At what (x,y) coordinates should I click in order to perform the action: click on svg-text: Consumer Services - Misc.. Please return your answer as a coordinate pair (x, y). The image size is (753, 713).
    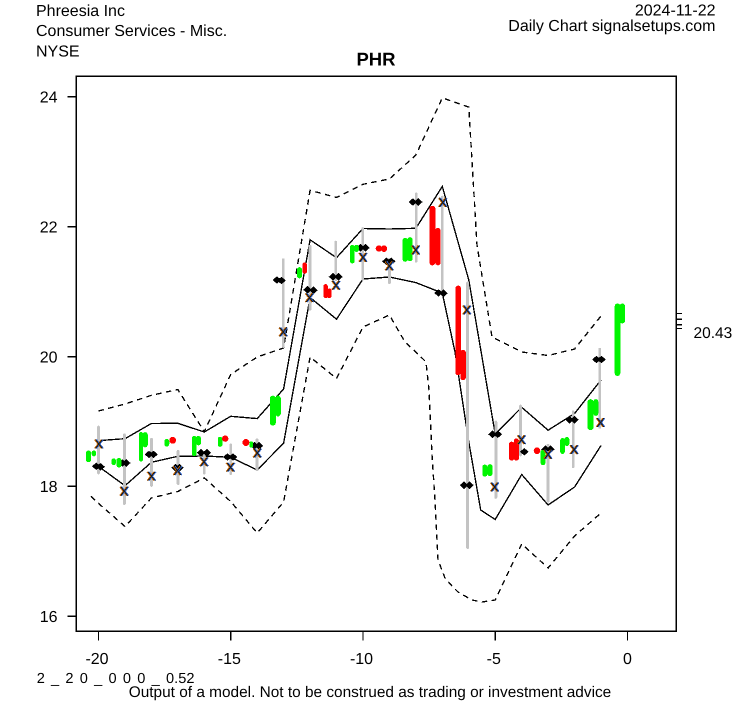
    Looking at the image, I should click on (131, 31).